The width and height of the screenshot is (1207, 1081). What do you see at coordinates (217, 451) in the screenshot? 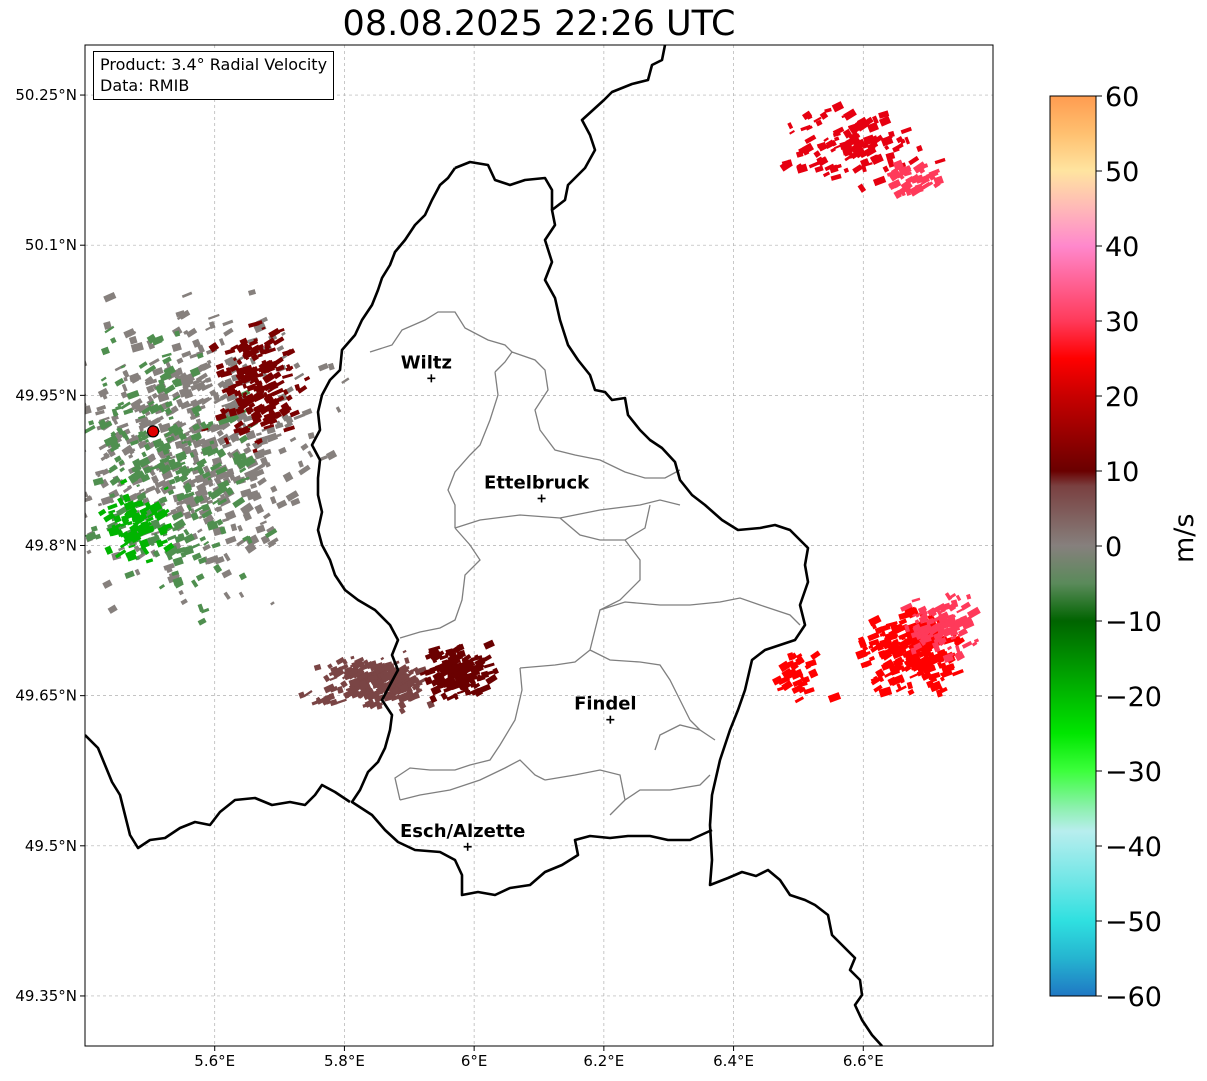
I see `west-radar-clutter` at bounding box center [217, 451].